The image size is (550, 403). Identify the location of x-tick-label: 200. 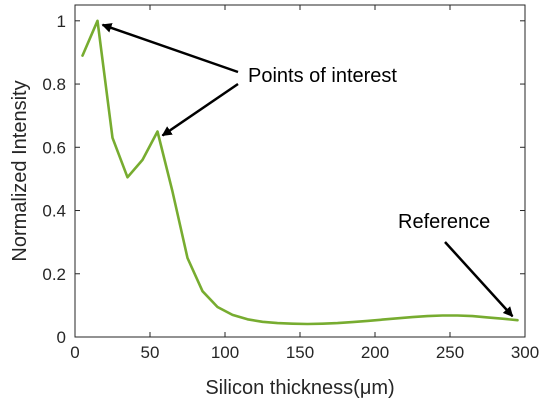
(375, 352).